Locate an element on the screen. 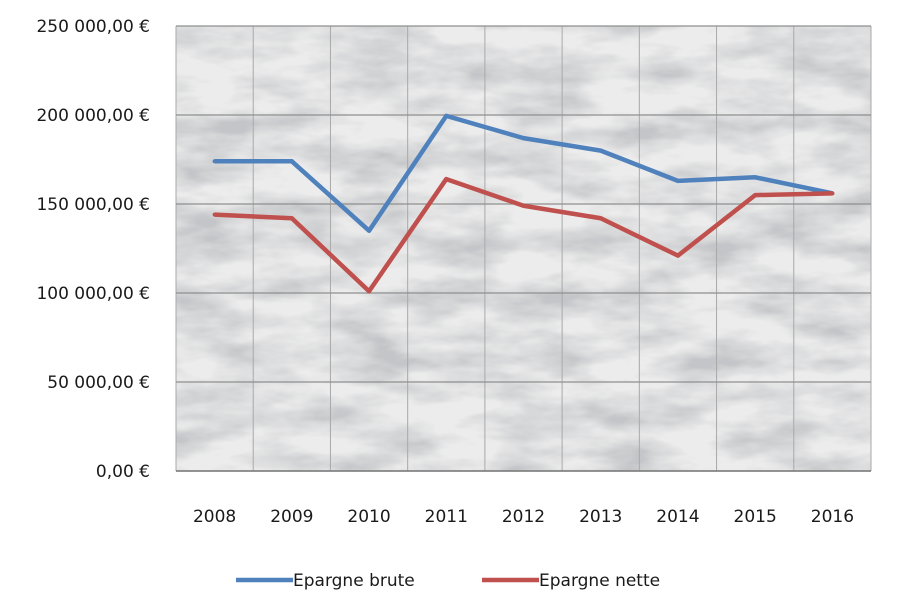  legend-label: Epargne nette is located at coordinates (599, 581).